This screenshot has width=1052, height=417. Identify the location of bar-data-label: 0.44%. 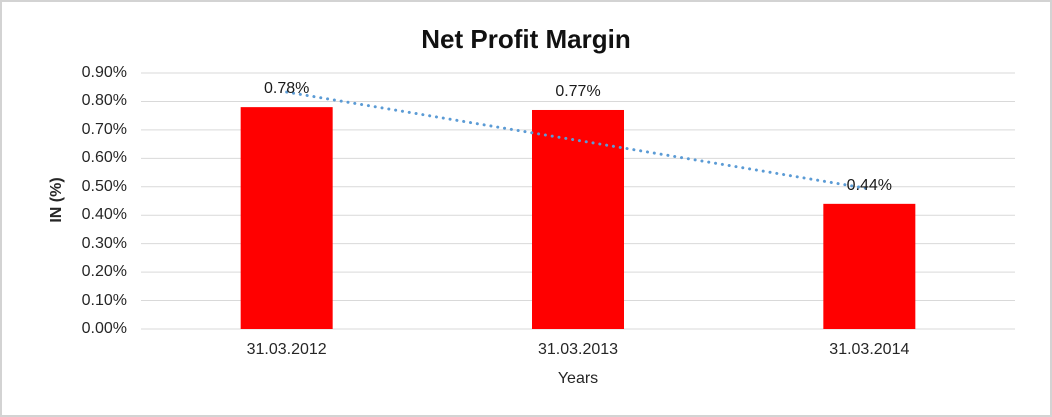
(869, 185).